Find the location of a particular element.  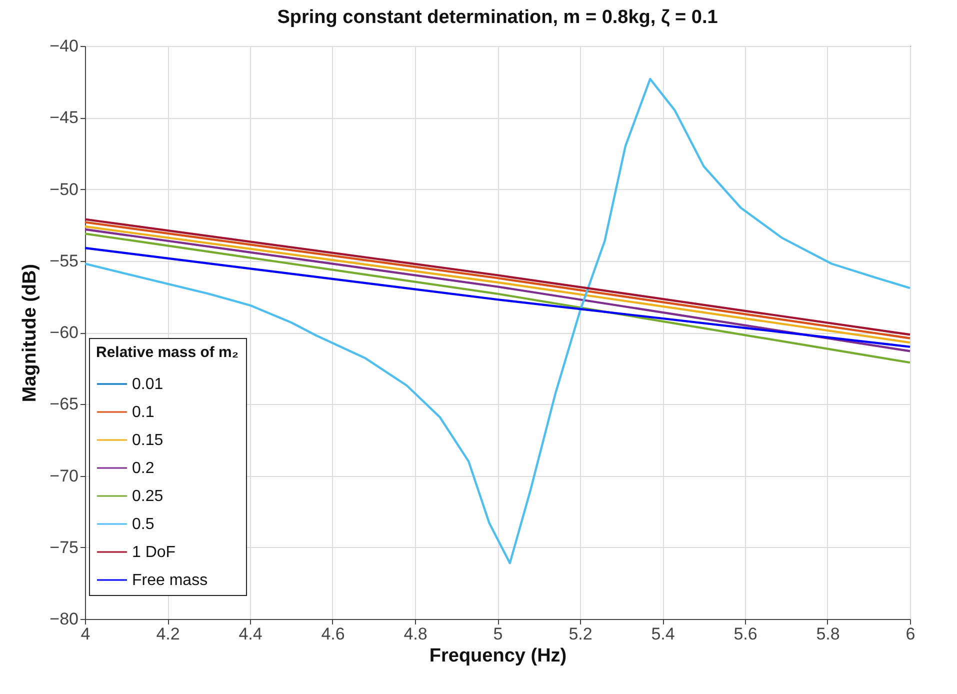

x-tick-label: 5.2 is located at coordinates (580, 634).